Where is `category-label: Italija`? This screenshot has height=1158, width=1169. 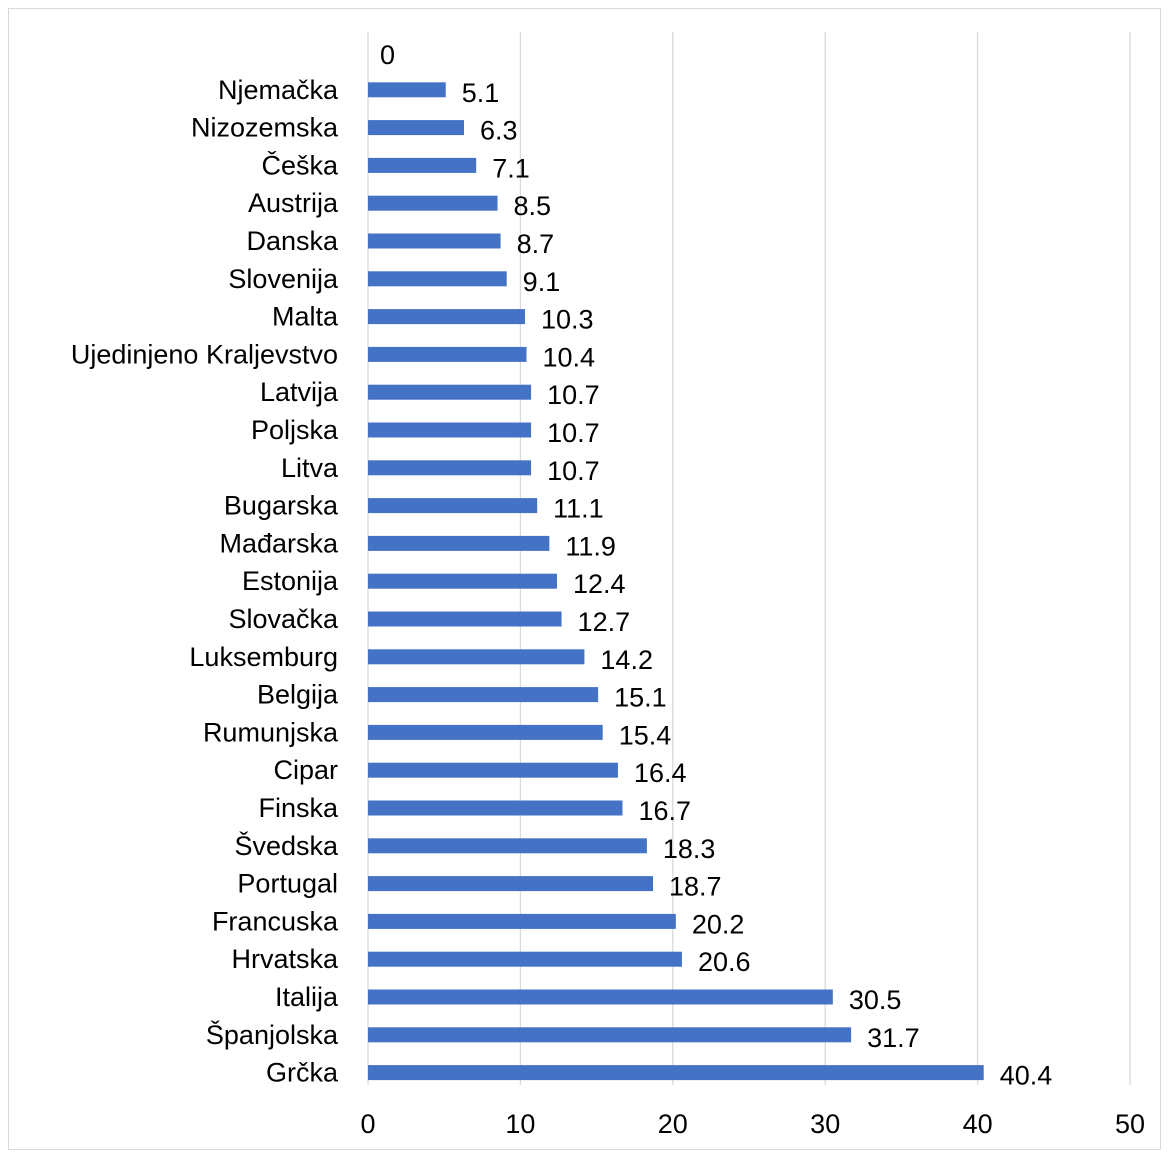 category-label: Italija is located at coordinates (307, 997).